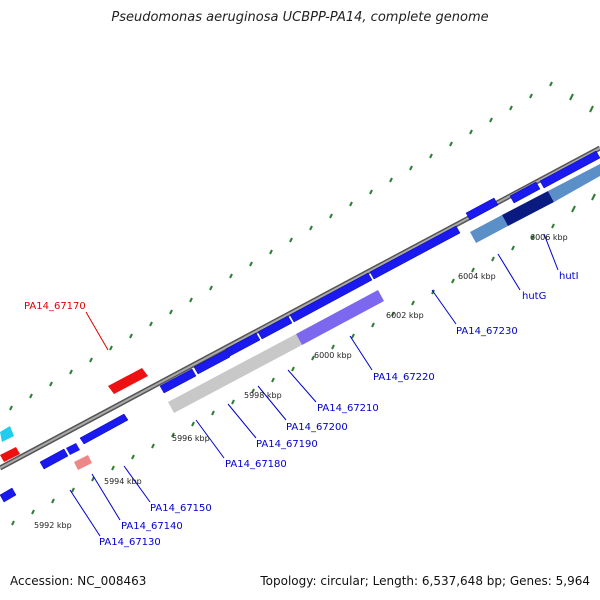 The width and height of the screenshot is (600, 600). I want to click on gene-label: PA14_67230, so click(487, 331).